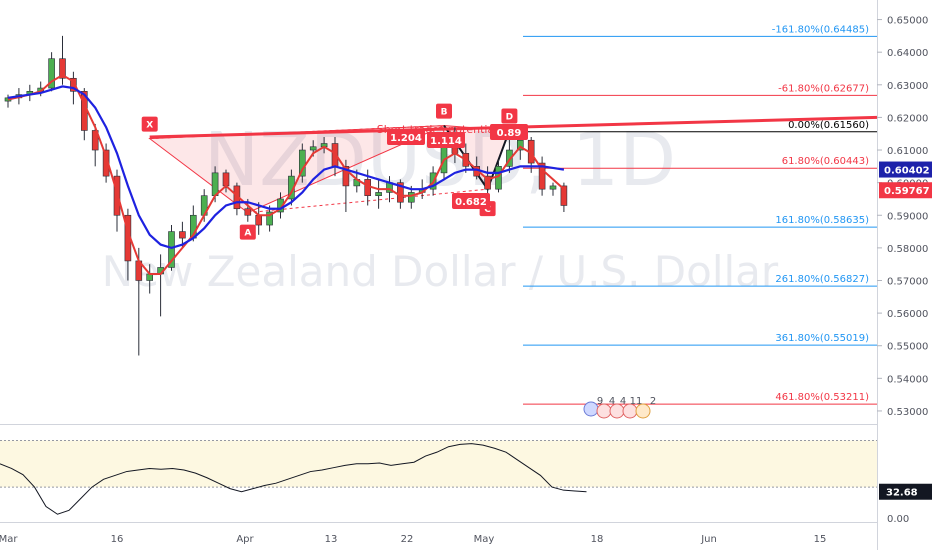 This screenshot has width=932, height=550. Describe the element at coordinates (117, 539) in the screenshot. I see `time-tick-label: 16` at that location.